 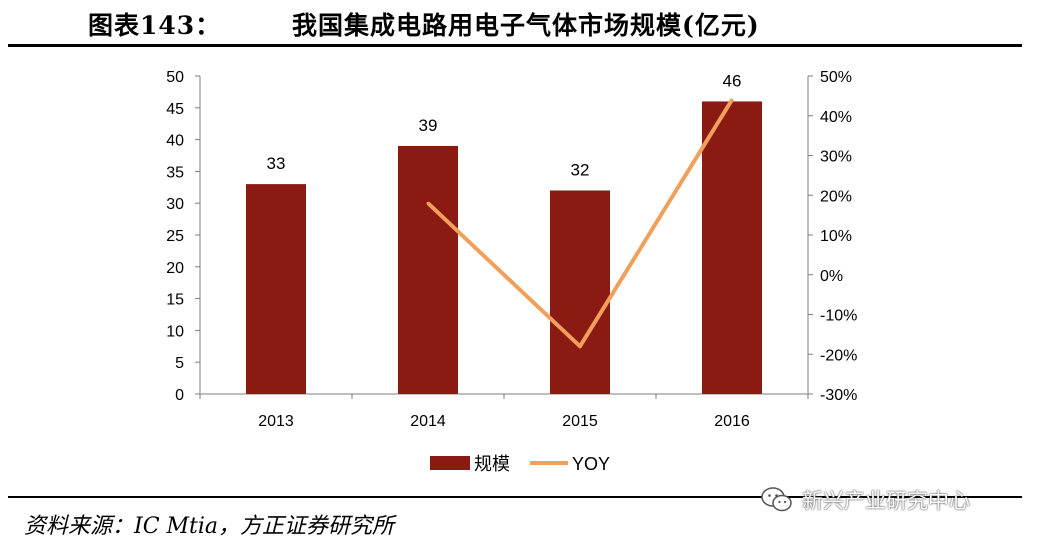 What do you see at coordinates (179, 363) in the screenshot?
I see `y-left-tick-label: 5` at bounding box center [179, 363].